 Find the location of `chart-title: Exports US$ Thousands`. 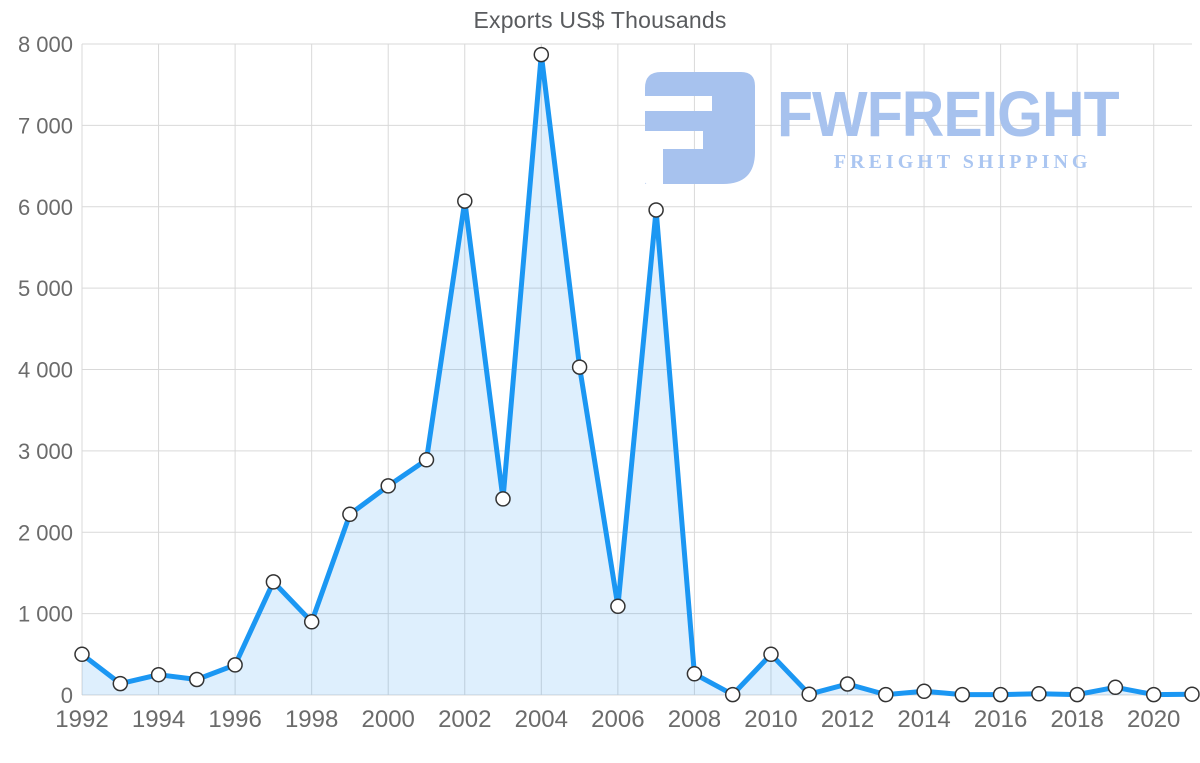

chart-title: Exports US$ Thousands is located at coordinates (600, 20).